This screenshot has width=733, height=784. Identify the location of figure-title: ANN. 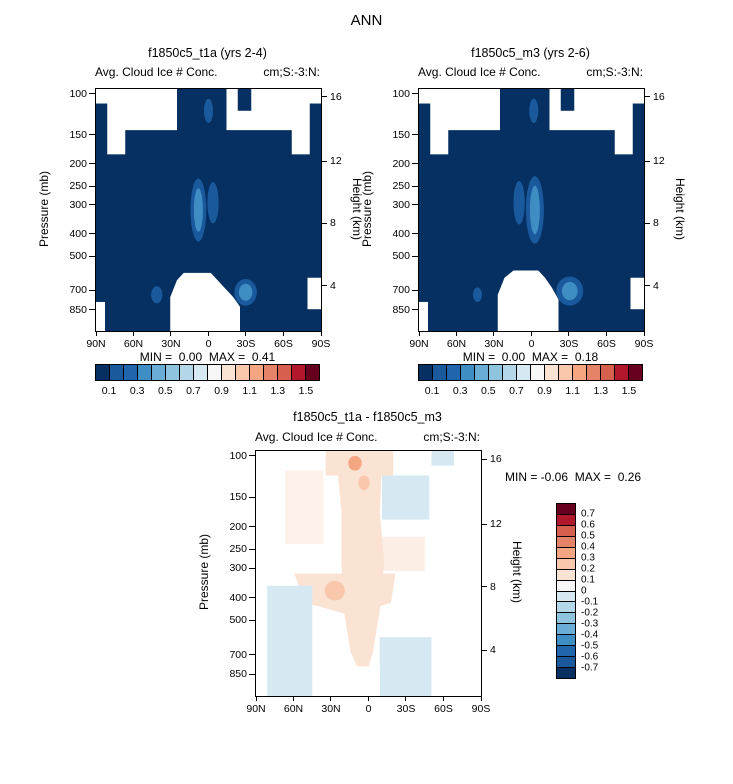
(366, 20).